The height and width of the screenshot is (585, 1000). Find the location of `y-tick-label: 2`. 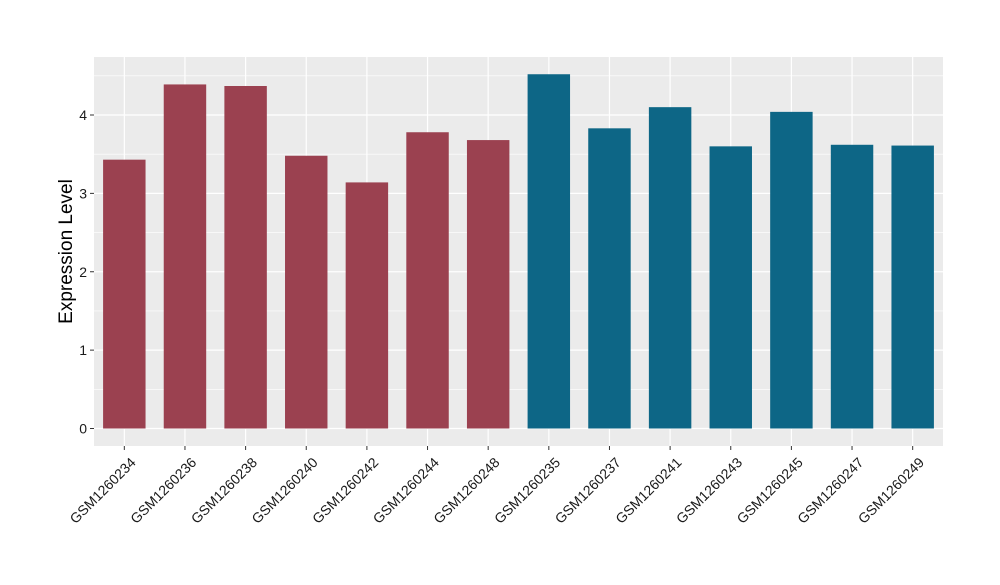

y-tick-label: 2 is located at coordinates (83, 272).